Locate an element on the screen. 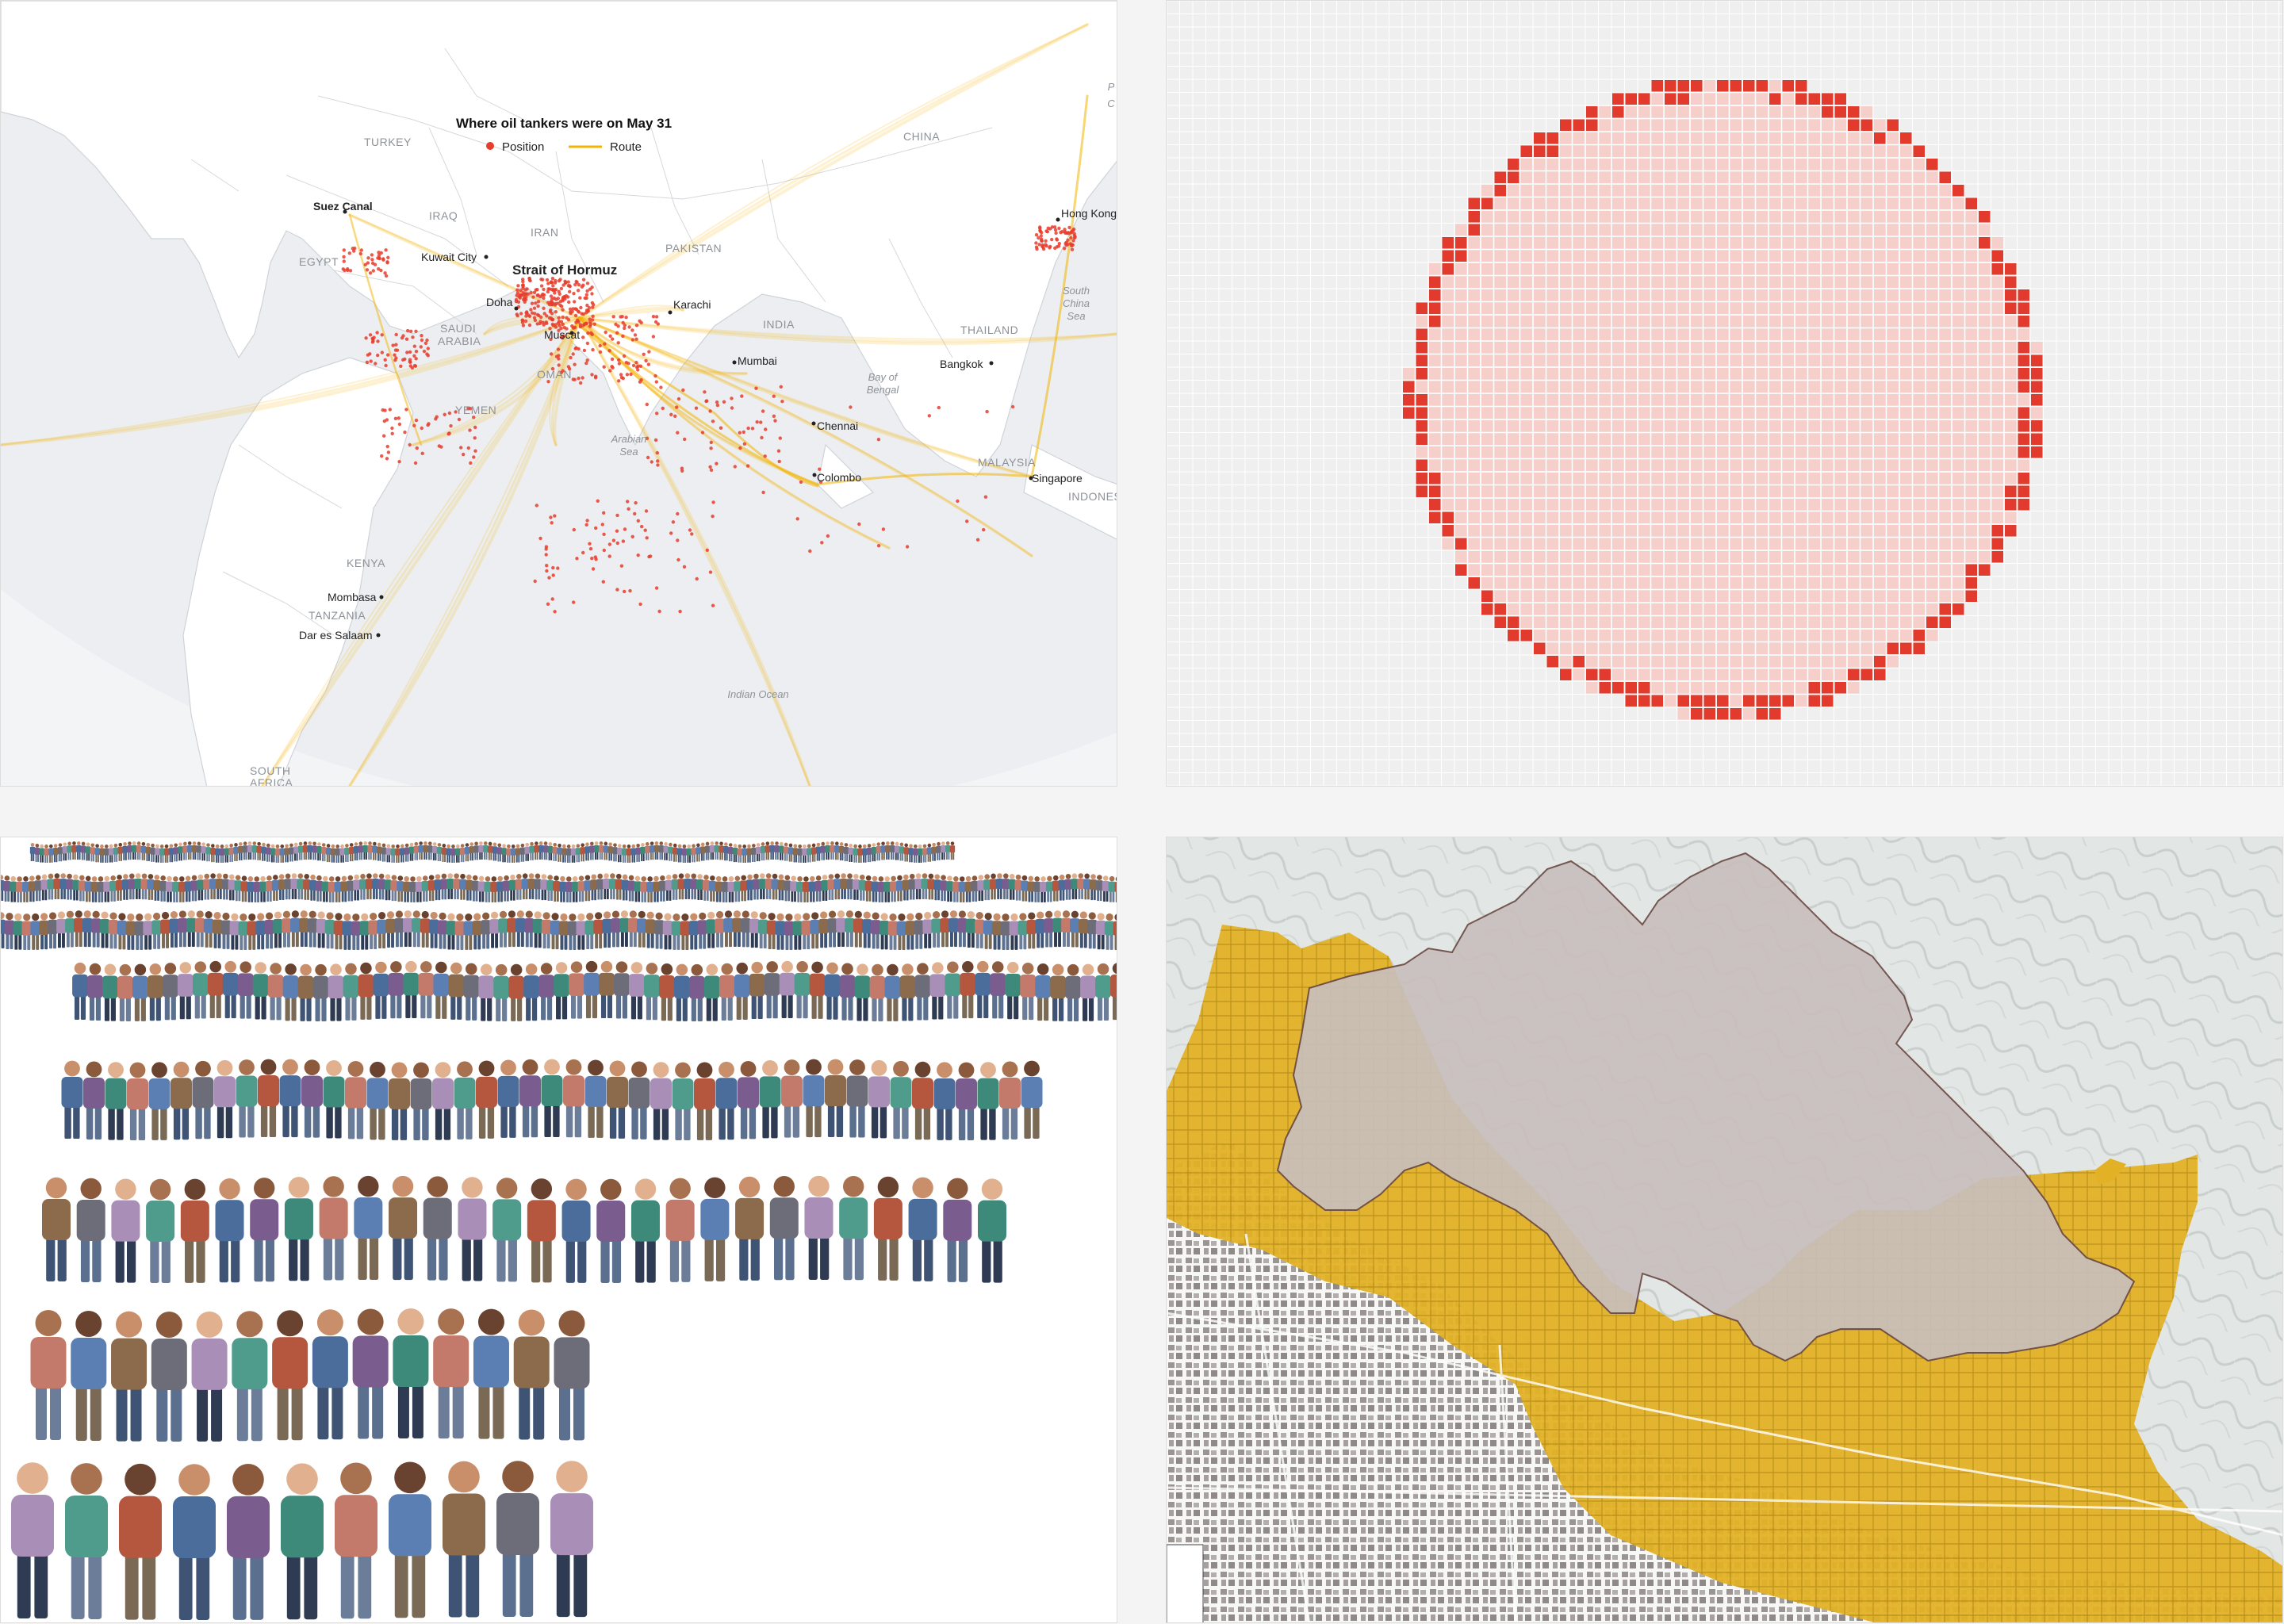  route-line is located at coordinates (631, 311).